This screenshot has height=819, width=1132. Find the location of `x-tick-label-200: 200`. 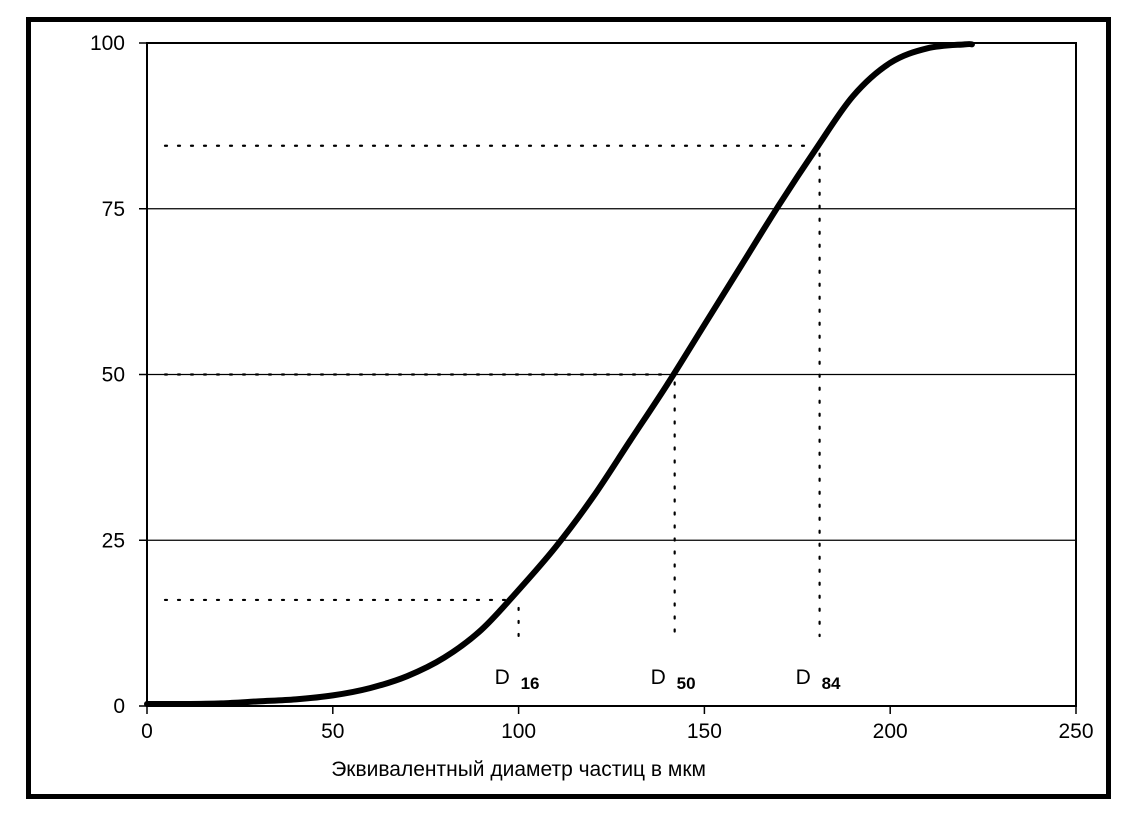

x-tick-label-200: 200 is located at coordinates (890, 731).